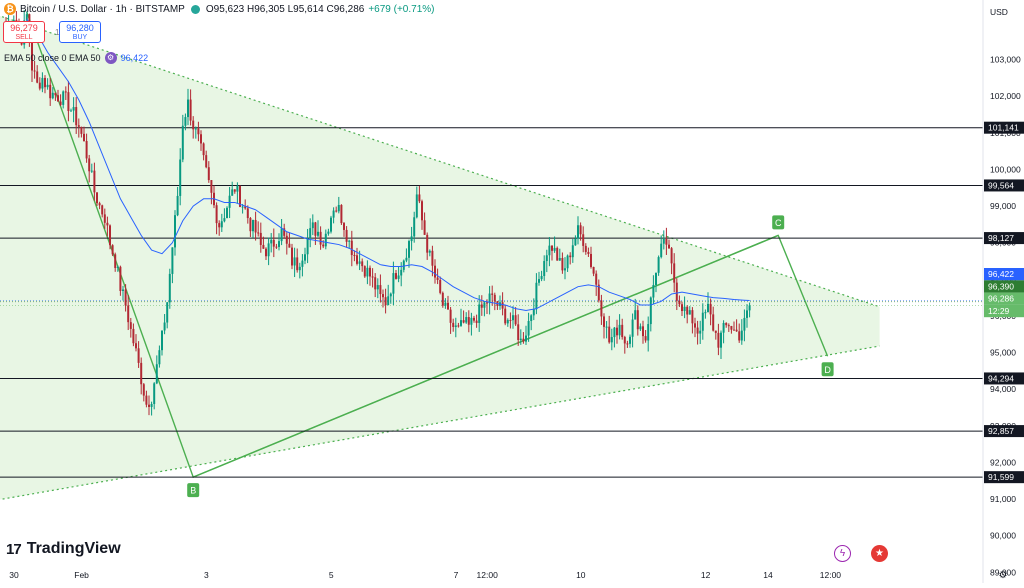  What do you see at coordinates (80, 32) in the screenshot?
I see `buy-button: 96,280 BUY` at bounding box center [80, 32].